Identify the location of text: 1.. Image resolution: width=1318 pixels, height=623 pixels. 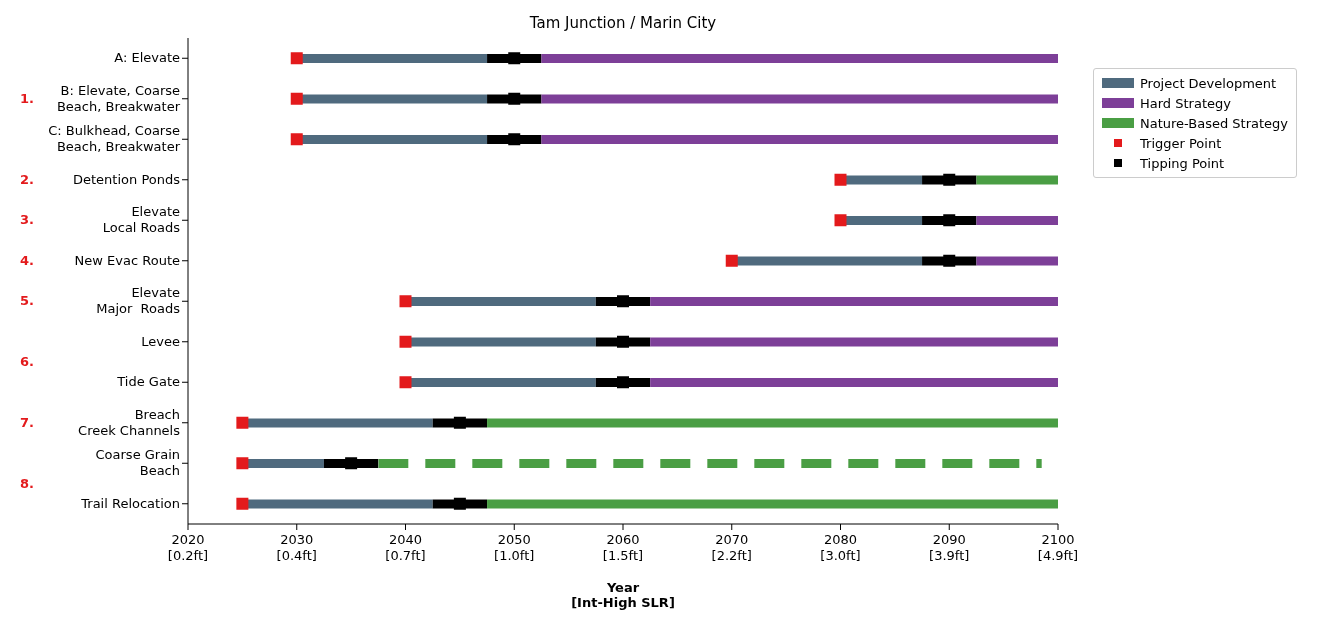
(27, 98).